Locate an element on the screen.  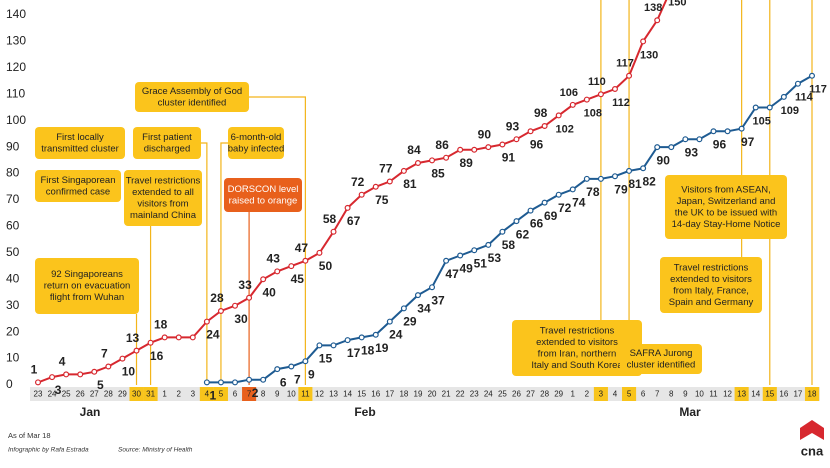
data-label: 5 is located at coordinates (100, 385).